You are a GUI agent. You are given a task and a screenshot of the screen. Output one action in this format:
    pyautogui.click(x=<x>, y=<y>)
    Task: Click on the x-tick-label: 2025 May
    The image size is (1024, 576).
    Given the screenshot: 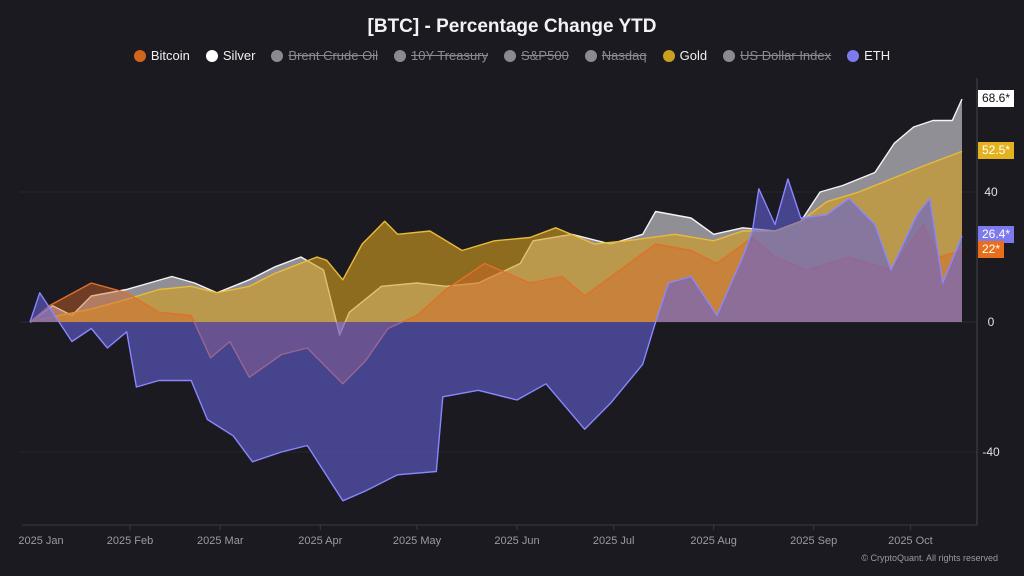 What is the action you would take?
    pyautogui.click(x=417, y=541)
    